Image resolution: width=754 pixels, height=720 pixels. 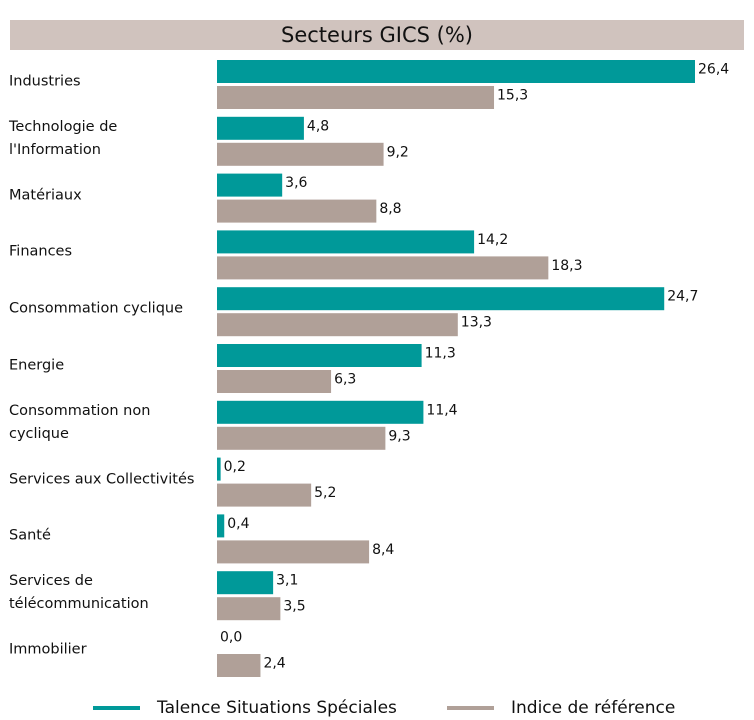 I want to click on value-label: 13,3, so click(x=476, y=323).